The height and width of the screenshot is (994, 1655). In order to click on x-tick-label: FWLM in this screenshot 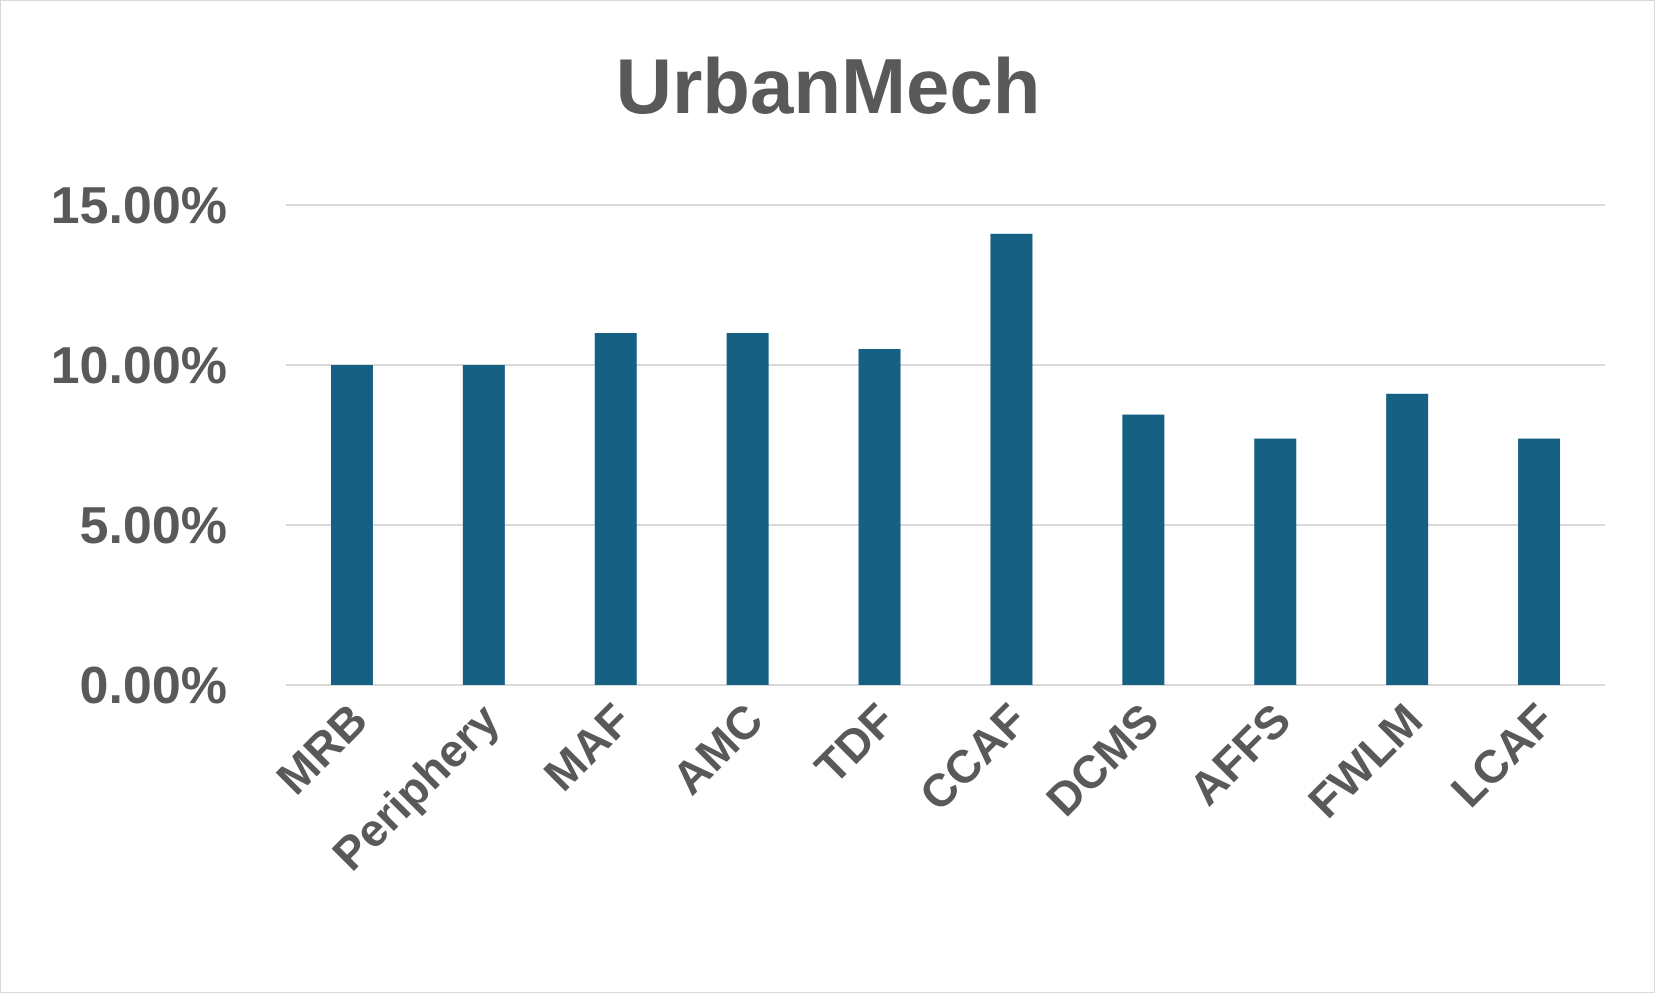, I will do `click(1365, 760)`.